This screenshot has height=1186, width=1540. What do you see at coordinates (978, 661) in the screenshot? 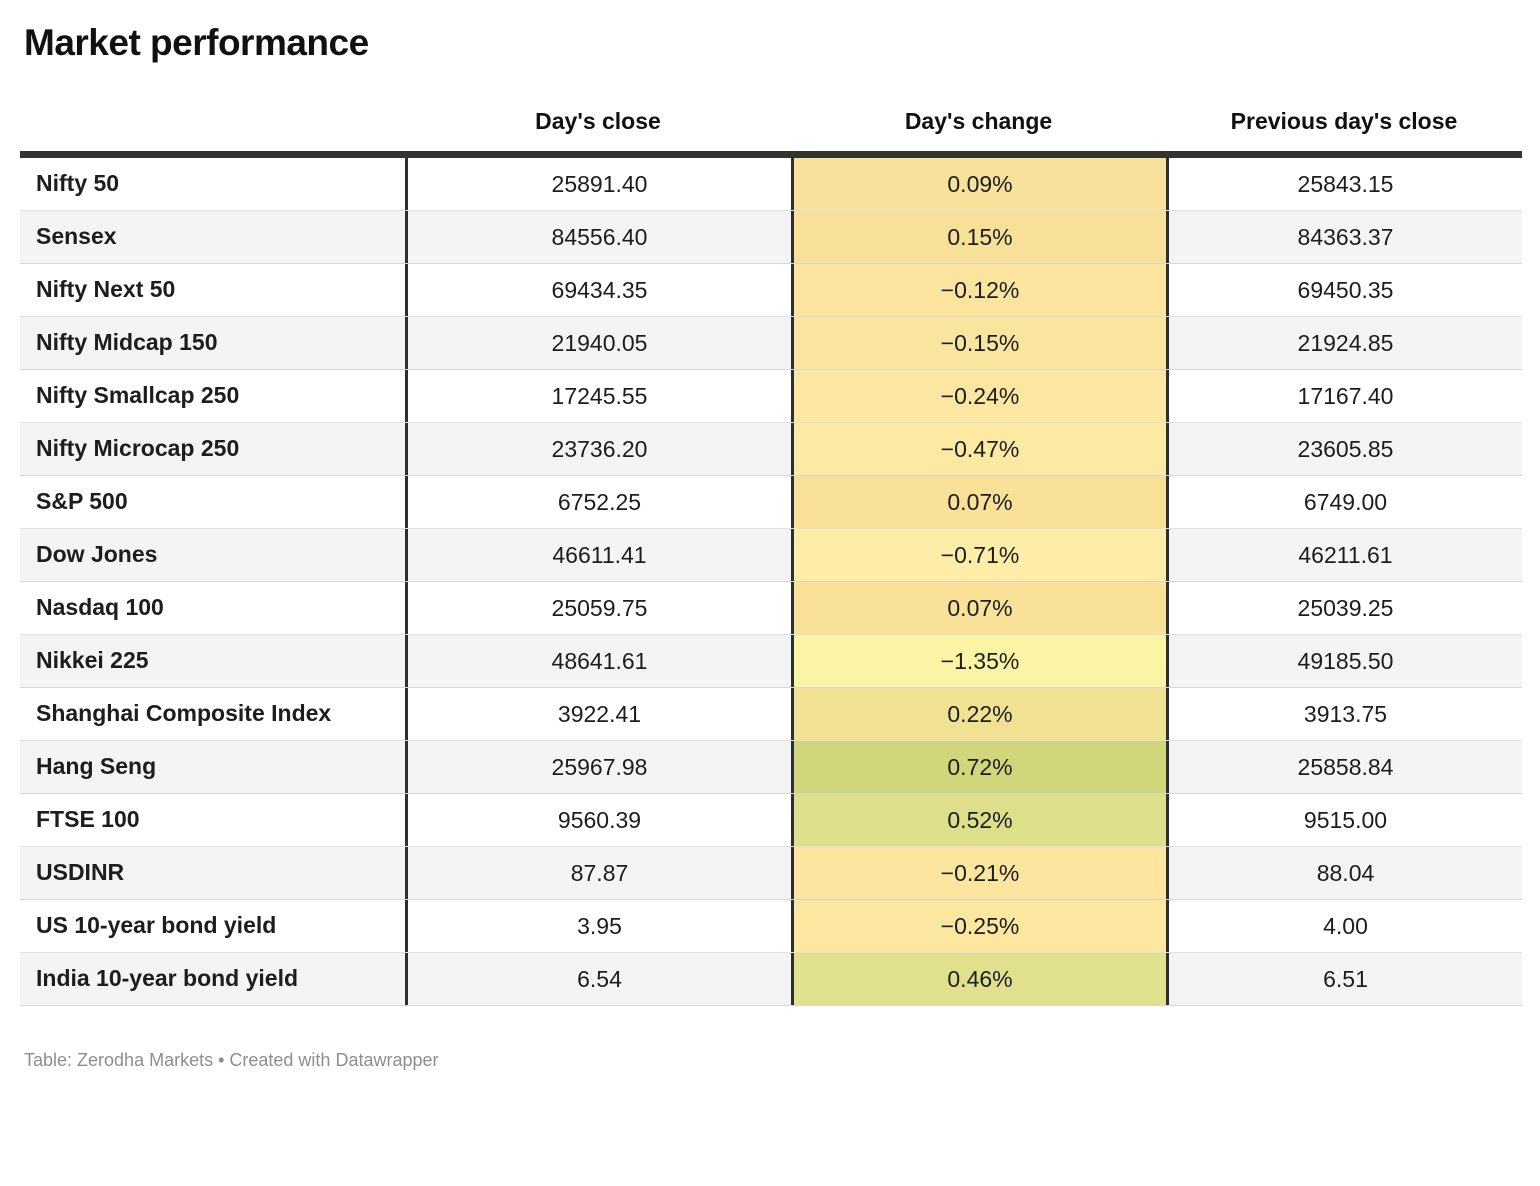
I see `days-change-value: −1.35%` at bounding box center [978, 661].